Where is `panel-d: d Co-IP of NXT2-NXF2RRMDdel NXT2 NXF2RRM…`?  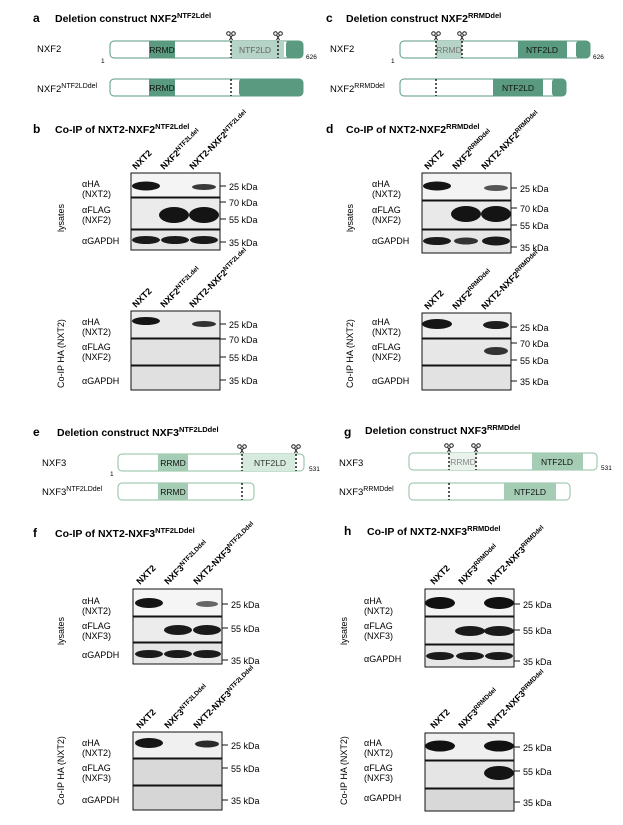 panel-d: d Co-IP of NXT2-NXF2RRMDdel NXT2 NXF2RRM… is located at coordinates (437, 250).